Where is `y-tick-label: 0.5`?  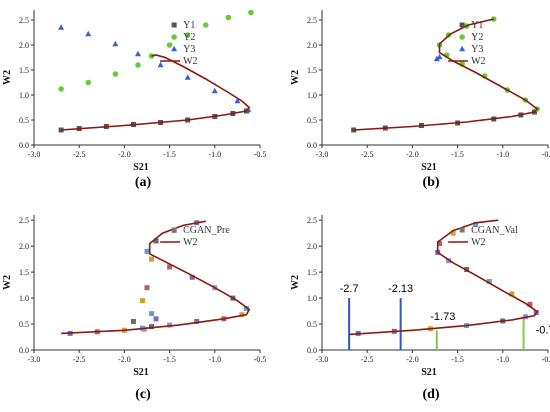 y-tick-label: 0.5 is located at coordinates (24, 324).